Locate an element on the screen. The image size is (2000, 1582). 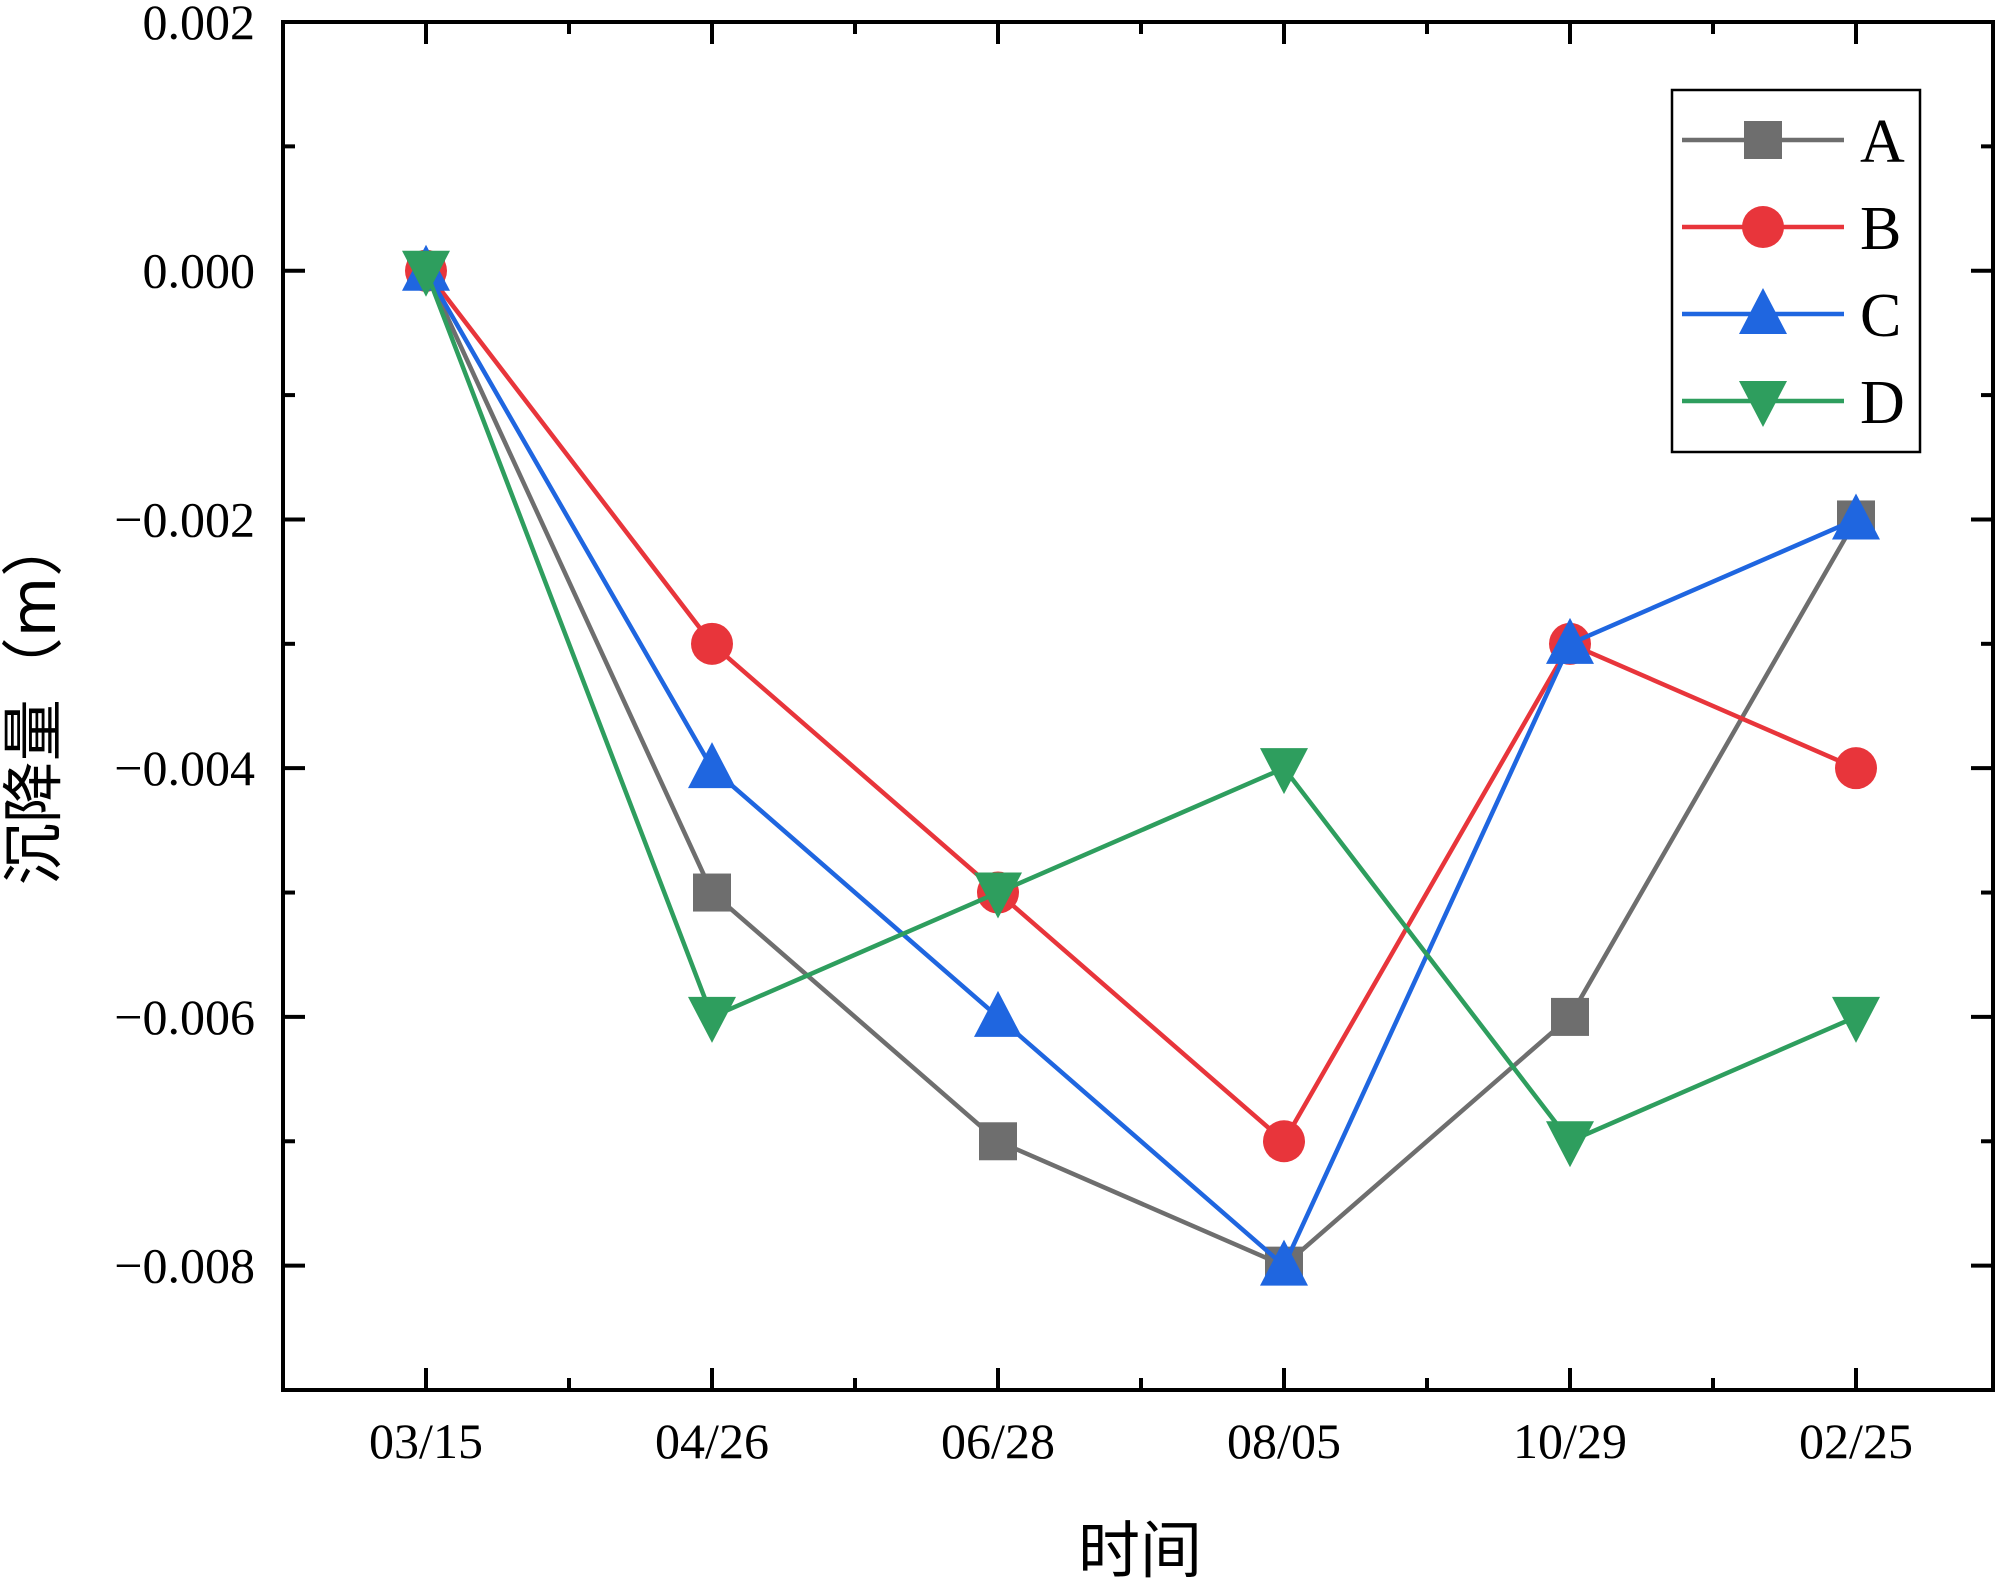
y-tick-label: 0.002 is located at coordinates (199, 25).